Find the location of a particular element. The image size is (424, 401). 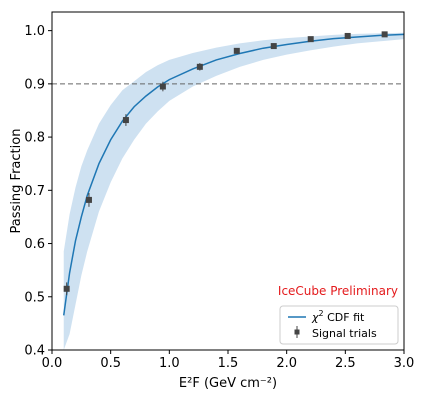

x-tick-label: 2.5 is located at coordinates (345, 363).